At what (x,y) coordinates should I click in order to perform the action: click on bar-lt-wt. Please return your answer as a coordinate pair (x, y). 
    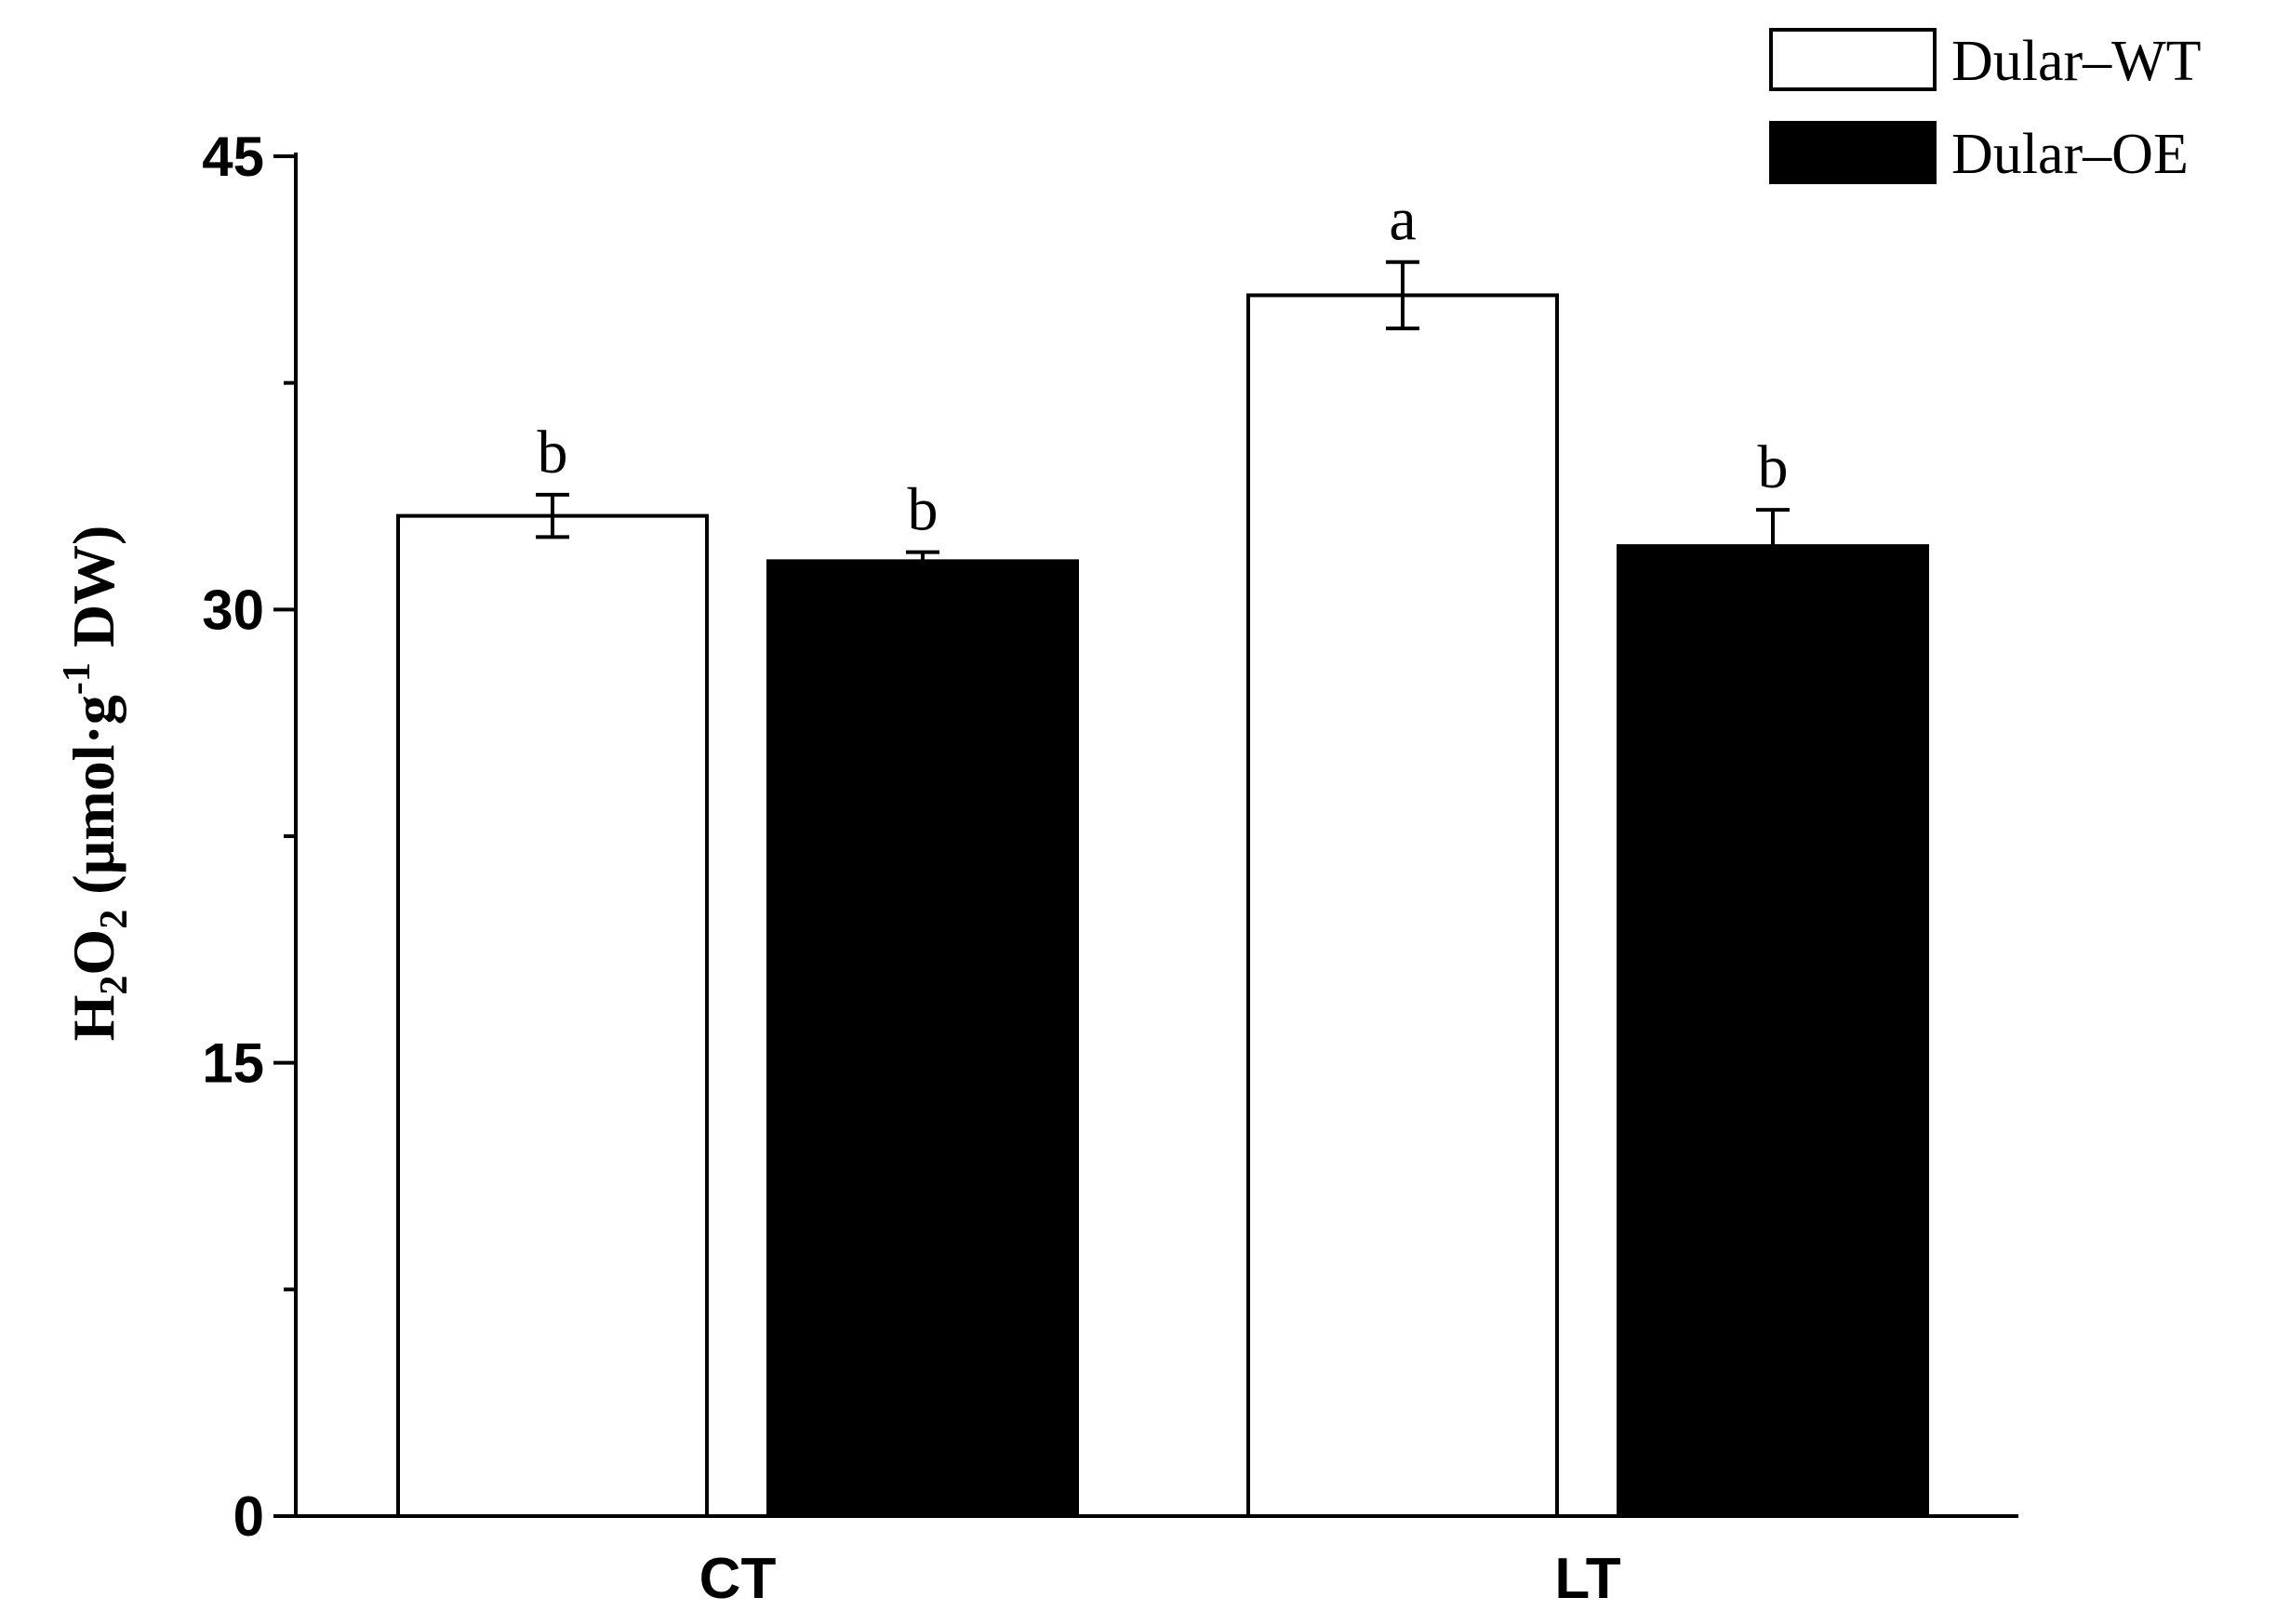
    Looking at the image, I should click on (1402, 906).